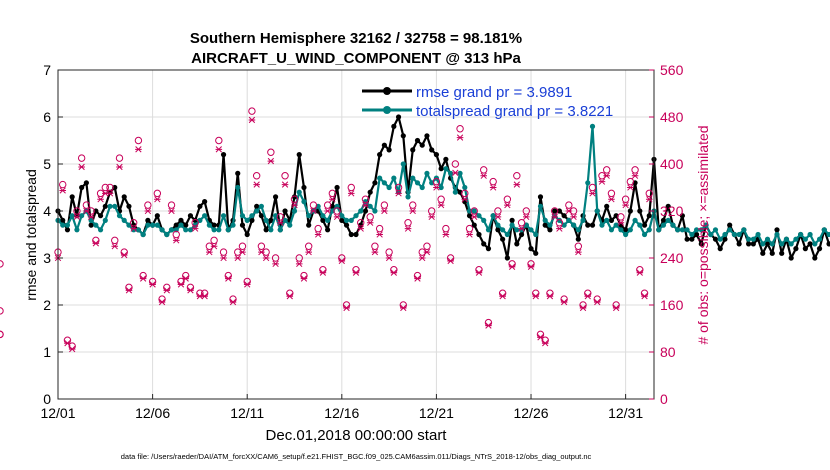 This screenshot has height=470, width=830. Describe the element at coordinates (672, 211) in the screenshot. I see `y-right-tick-label: 320` at that location.